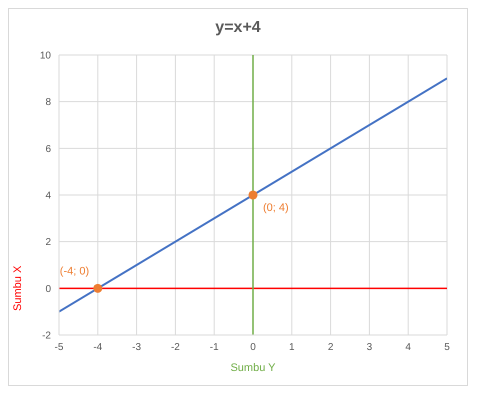 This screenshot has height=394, width=477. Describe the element at coordinates (253, 348) in the screenshot. I see `x-tick-label: 0` at that location.